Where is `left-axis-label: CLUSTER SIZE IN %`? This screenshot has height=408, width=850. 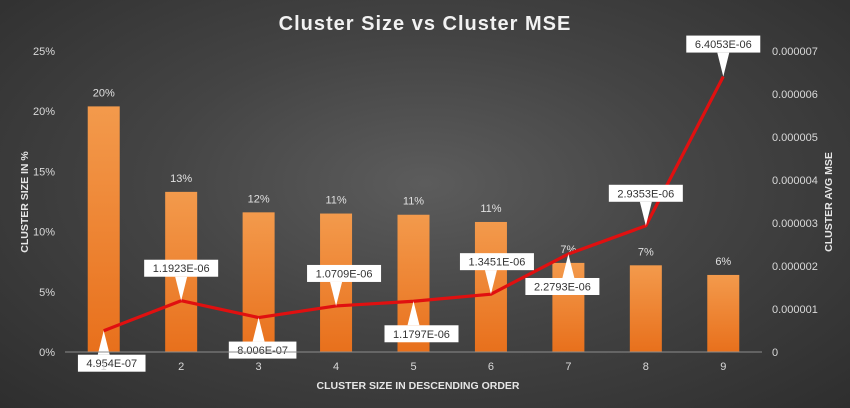 left-axis-label: CLUSTER SIZE IN % is located at coordinates (25, 202).